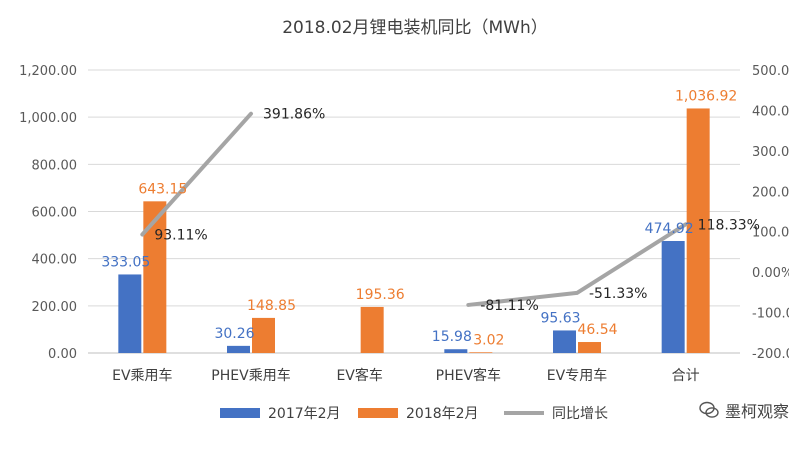 The height and width of the screenshot is (450, 789). Describe the element at coordinates (618, 294) in the screenshot. I see `growth-value-label: -51.33%` at that location.